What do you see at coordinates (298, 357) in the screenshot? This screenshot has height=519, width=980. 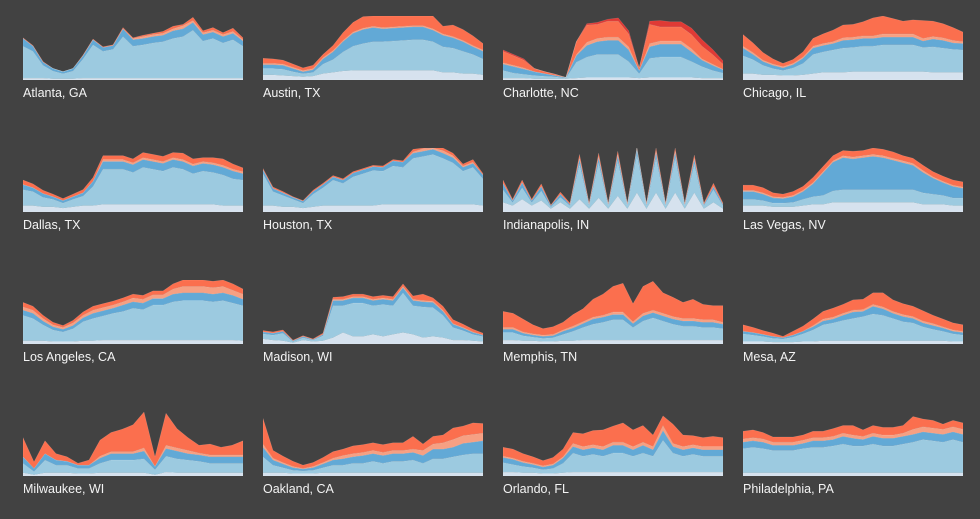 I see `city-label: Madison, WI` at bounding box center [298, 357].